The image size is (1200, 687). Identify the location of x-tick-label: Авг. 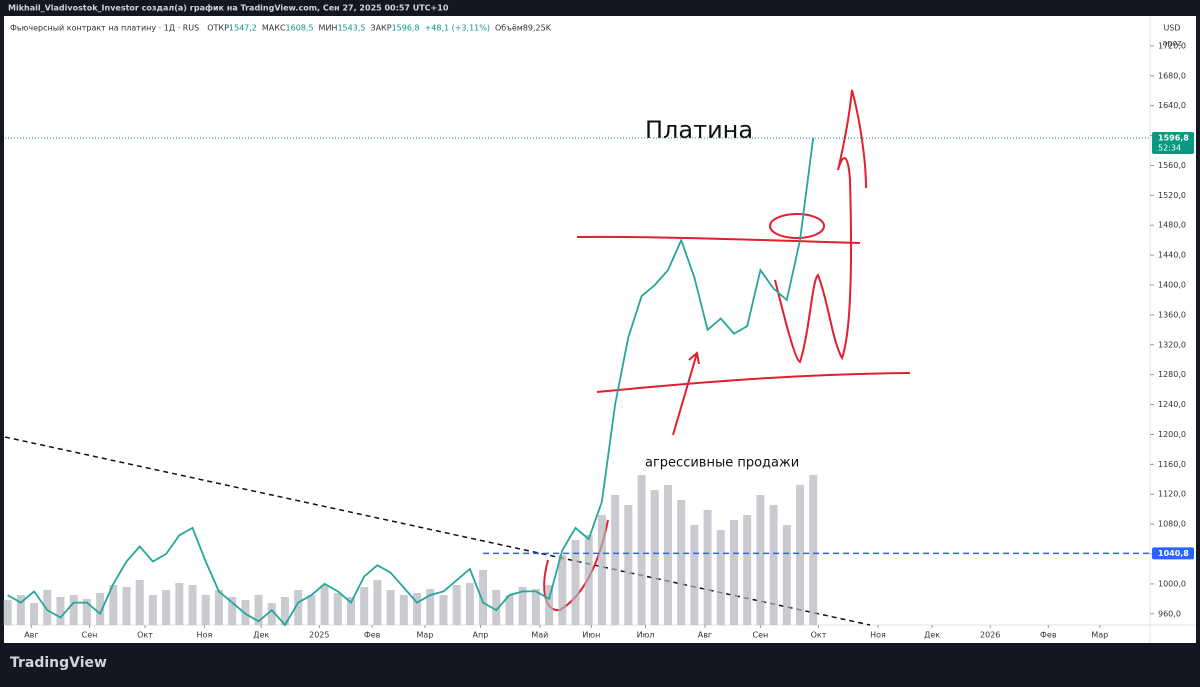
(705, 635).